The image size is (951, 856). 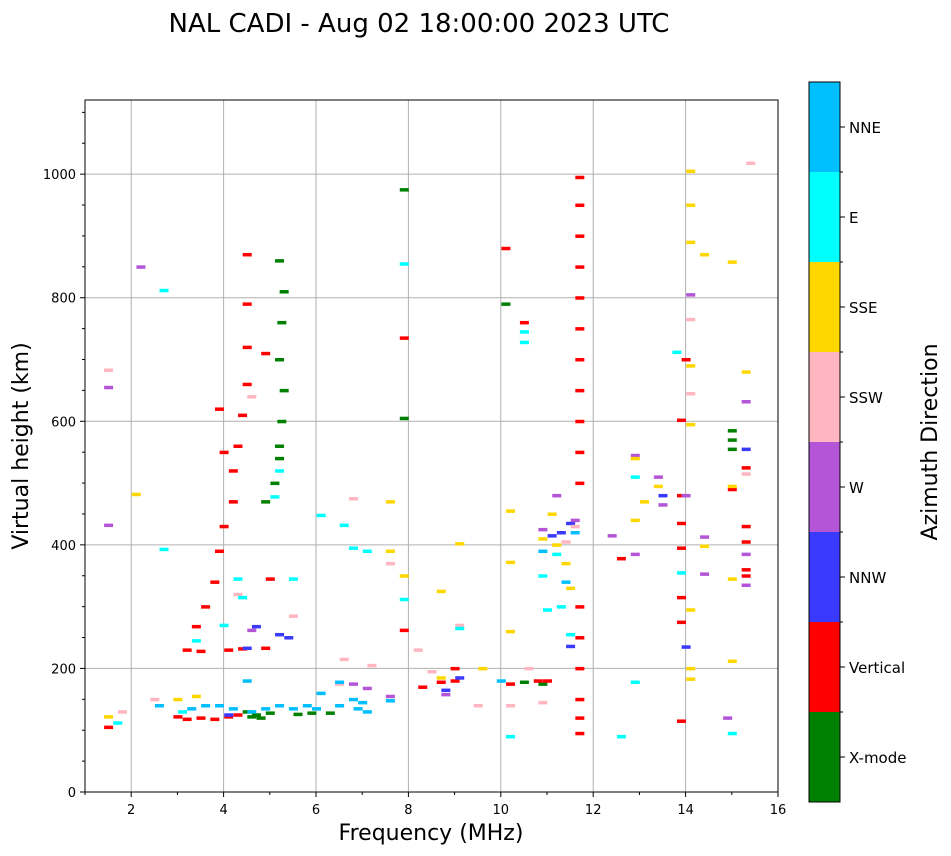 I want to click on colorbar-label: W, so click(x=856, y=488).